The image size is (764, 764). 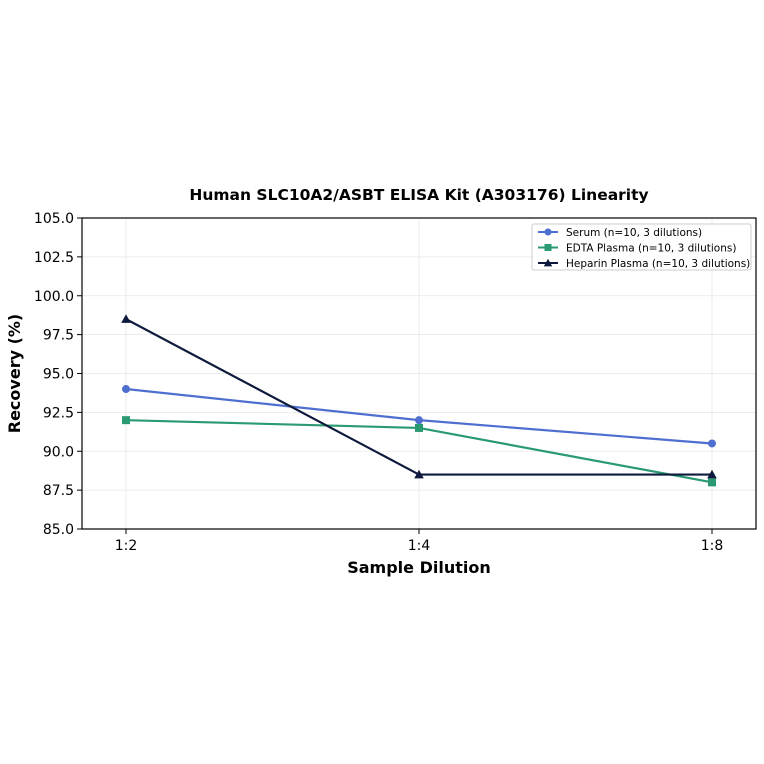 I want to click on legend-item: Serum (n=10, 3 dilutions), so click(x=620, y=233).